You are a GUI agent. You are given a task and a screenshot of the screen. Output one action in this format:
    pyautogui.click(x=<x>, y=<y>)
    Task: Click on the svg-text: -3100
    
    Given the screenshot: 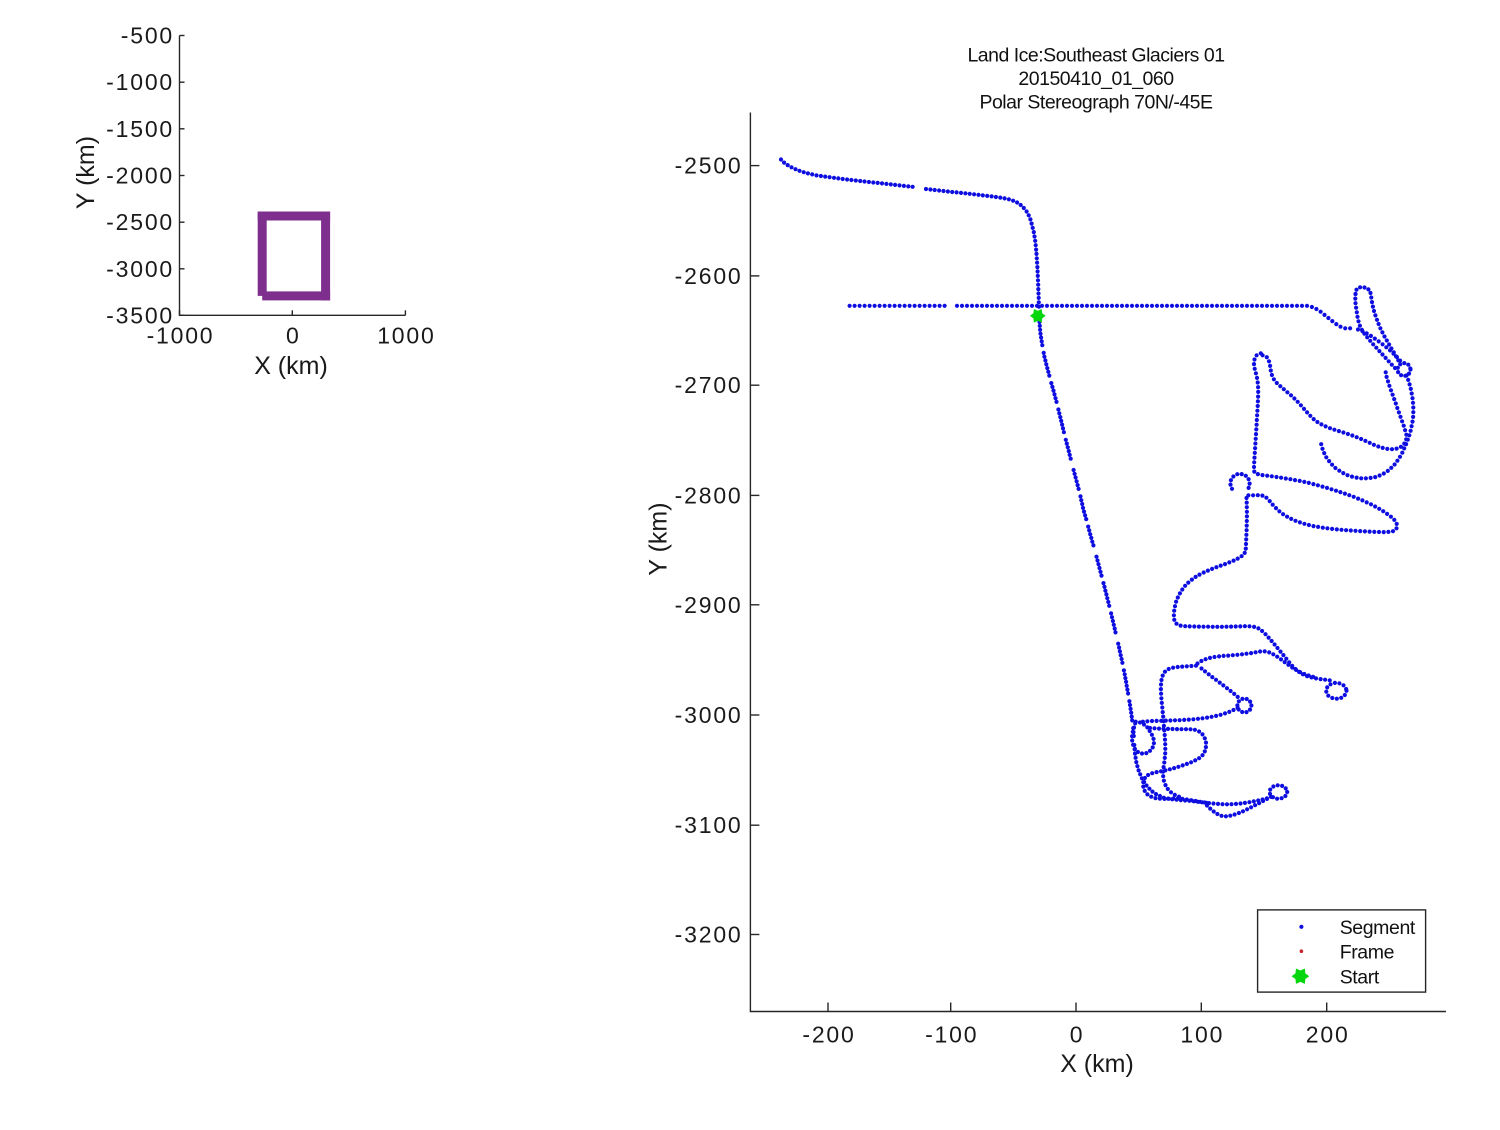 What is the action you would take?
    pyautogui.click(x=709, y=825)
    